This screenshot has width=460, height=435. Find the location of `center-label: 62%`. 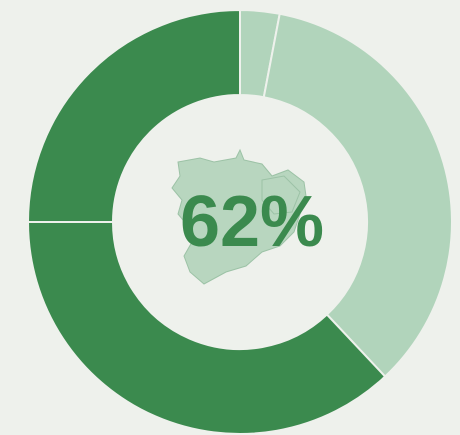

center-label: 62% is located at coordinates (252, 222).